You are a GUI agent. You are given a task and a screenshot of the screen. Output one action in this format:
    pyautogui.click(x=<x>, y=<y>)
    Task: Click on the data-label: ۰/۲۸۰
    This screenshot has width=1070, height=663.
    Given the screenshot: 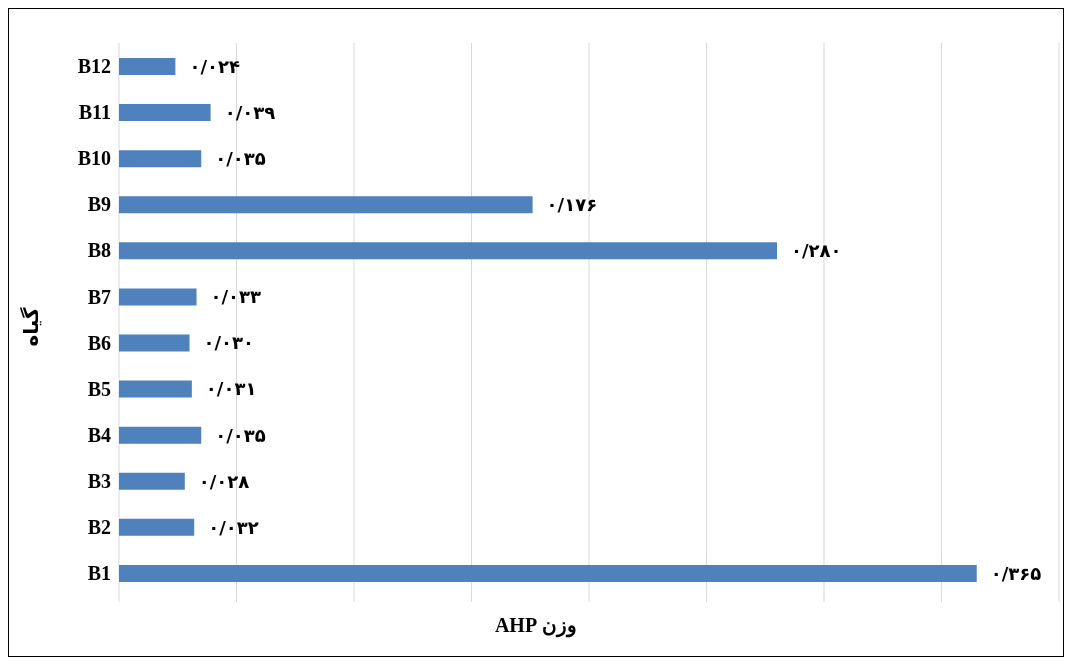 What is the action you would take?
    pyautogui.click(x=816, y=251)
    